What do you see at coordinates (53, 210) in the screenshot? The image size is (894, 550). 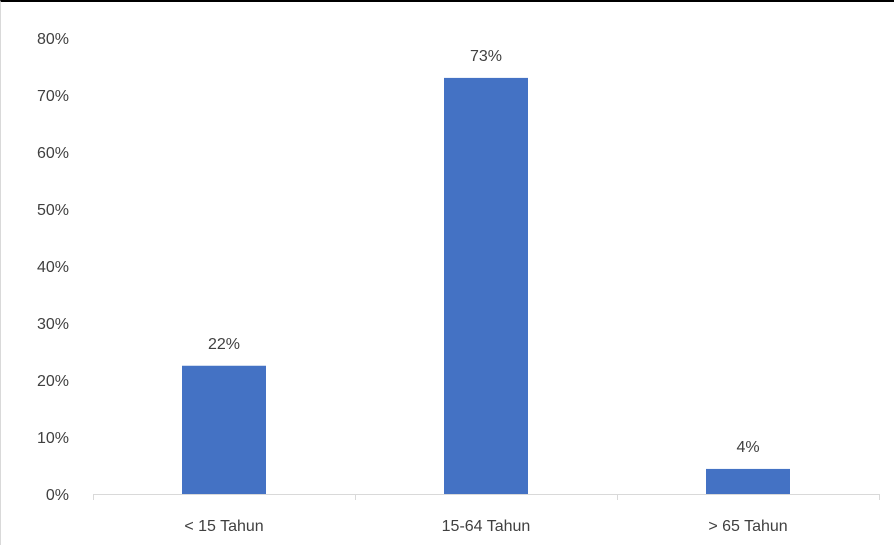 I see `y-tick-label: 50%` at bounding box center [53, 210].